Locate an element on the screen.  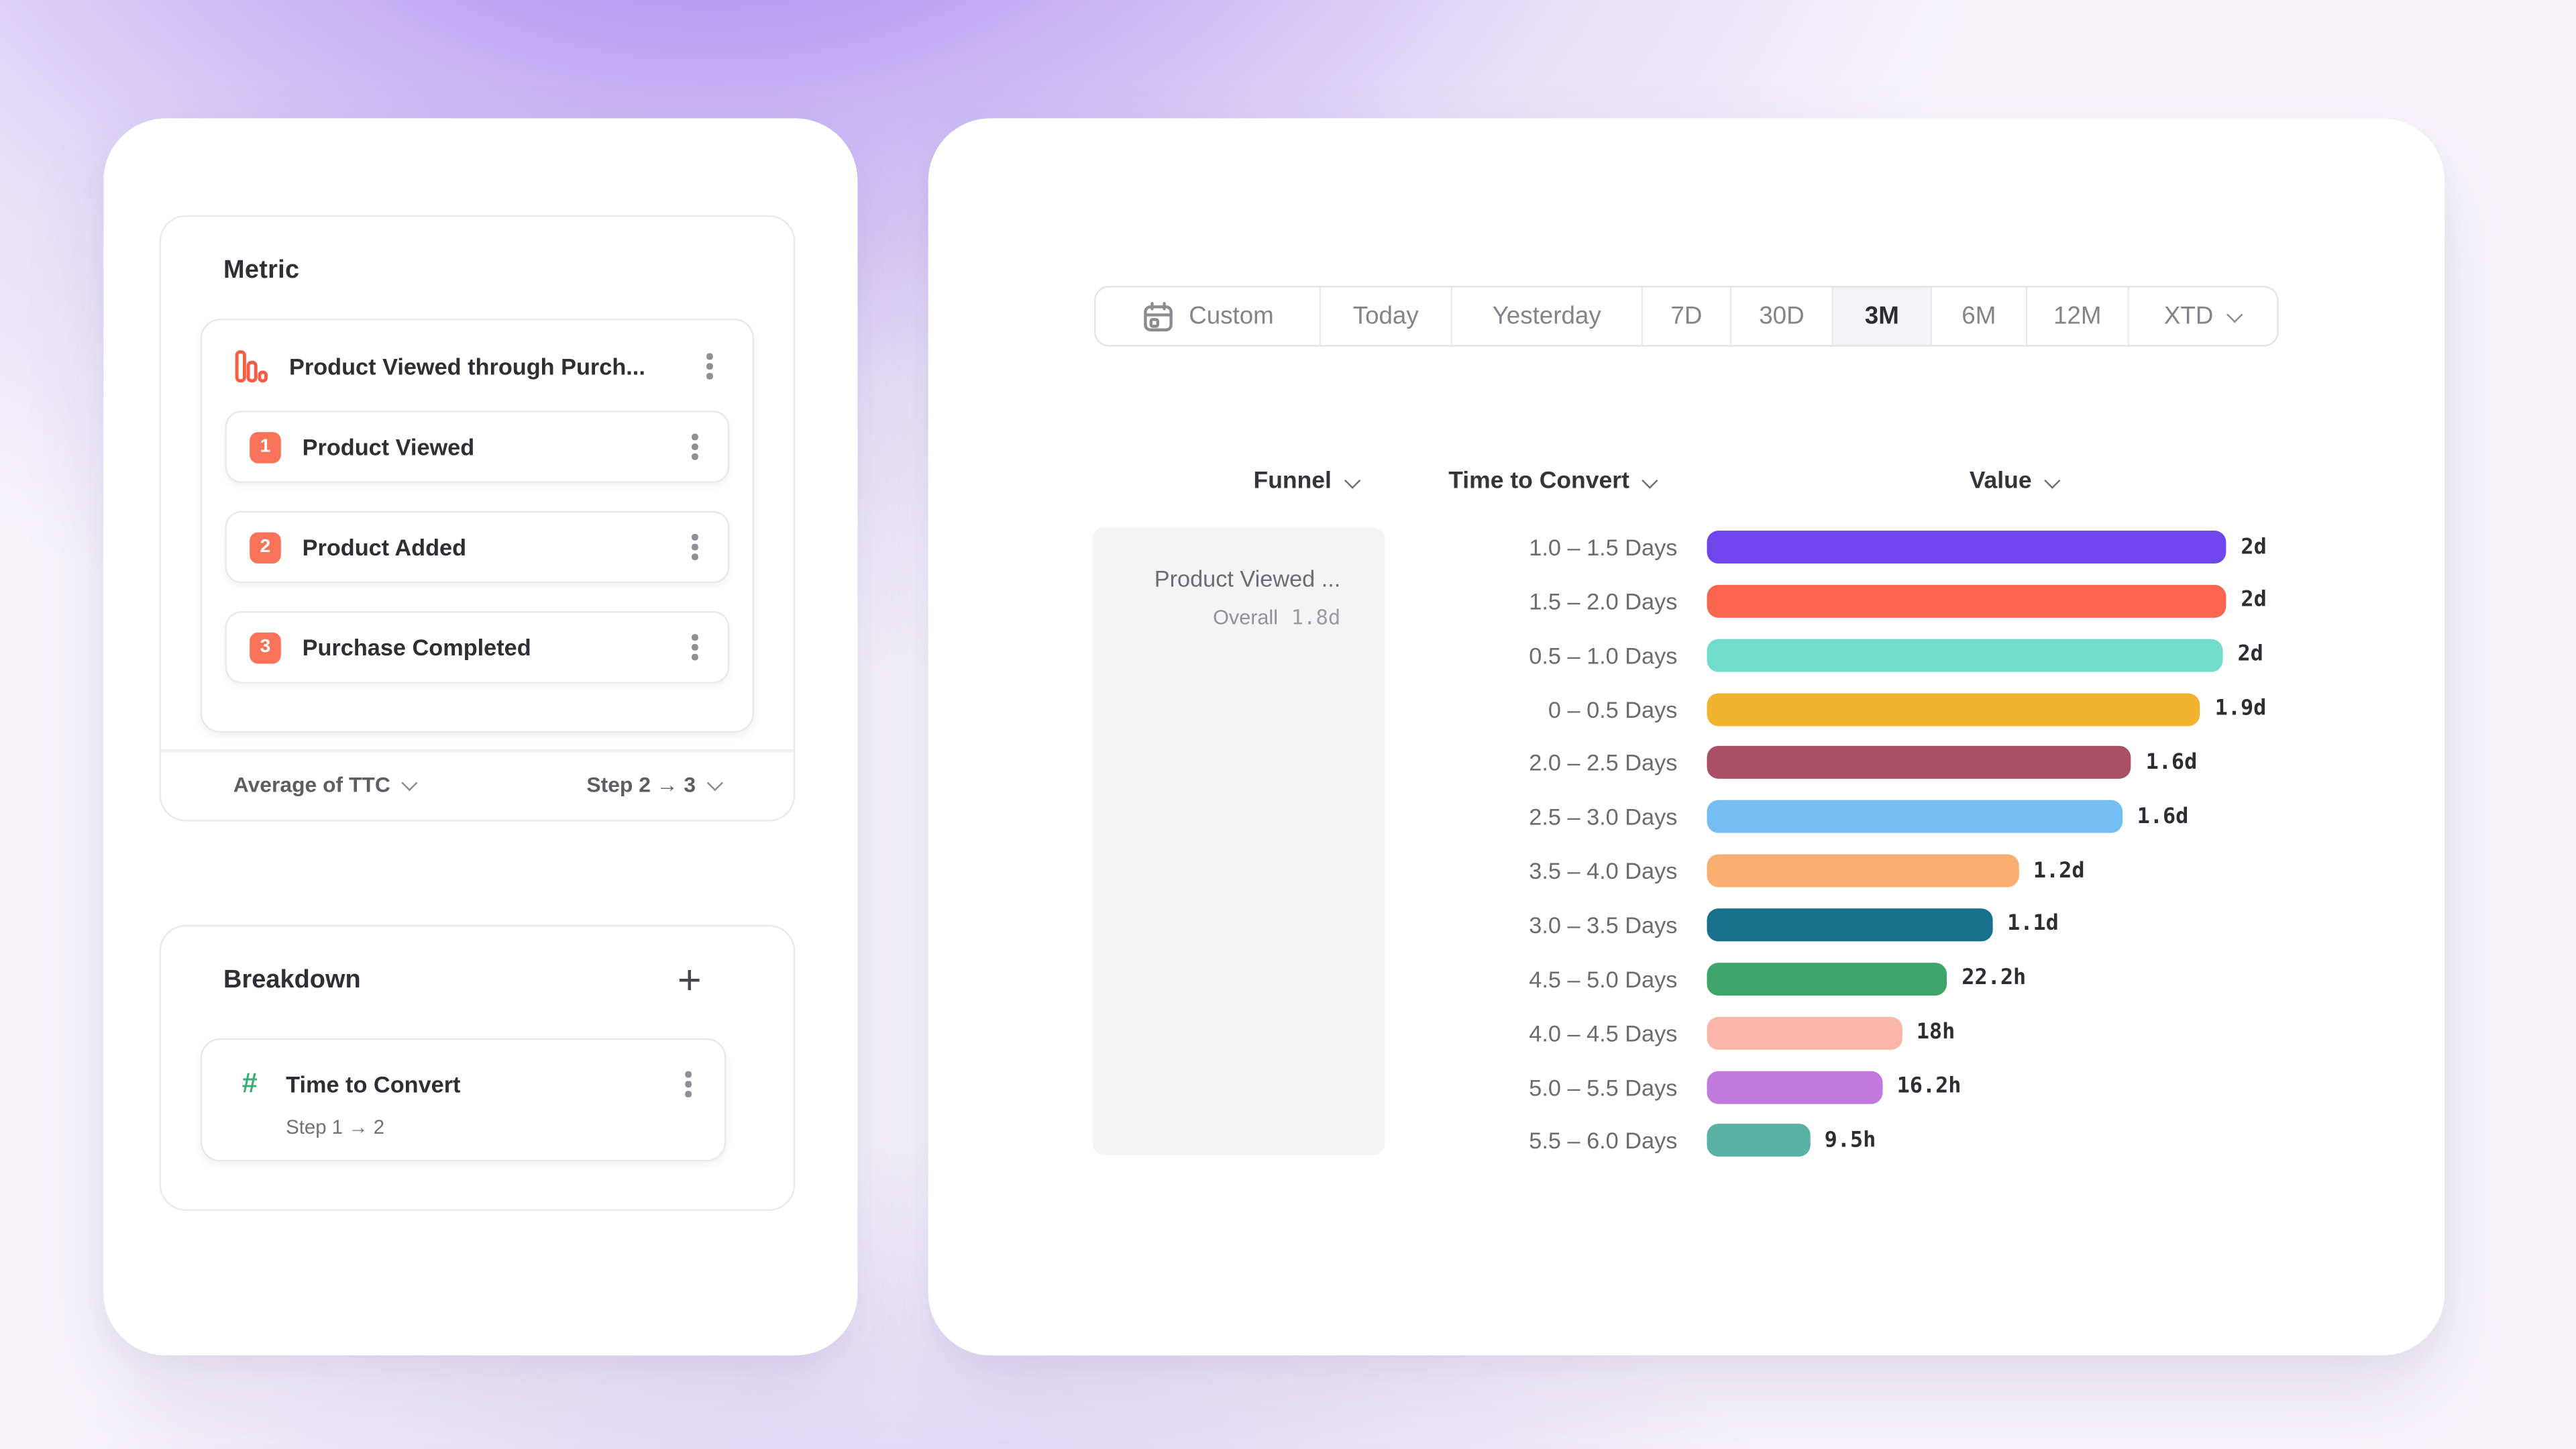
date-option-label: 12M is located at coordinates (2077, 316).